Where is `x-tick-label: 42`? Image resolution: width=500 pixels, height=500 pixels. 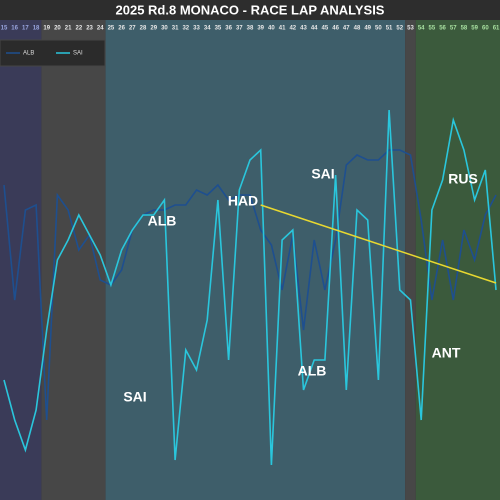
x-tick-label: 42 is located at coordinates (292, 29).